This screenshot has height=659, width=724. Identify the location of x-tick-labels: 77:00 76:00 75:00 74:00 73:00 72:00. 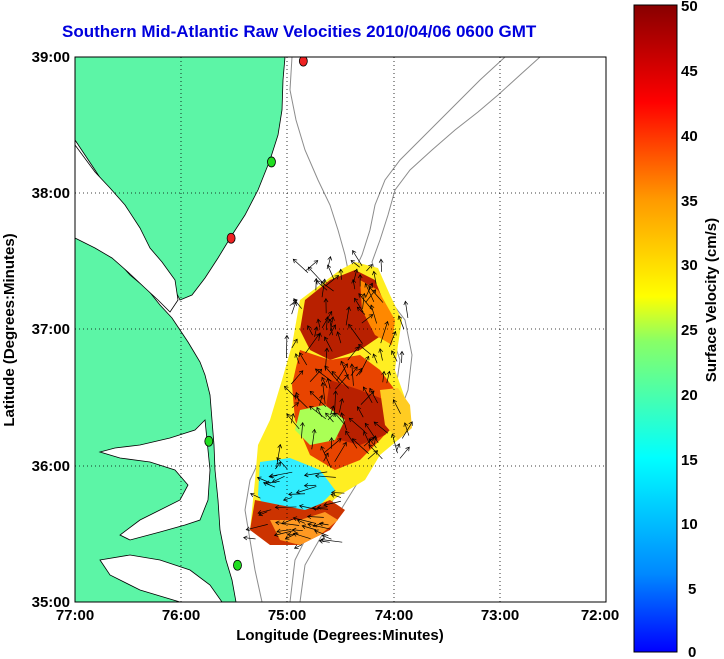
(337, 615).